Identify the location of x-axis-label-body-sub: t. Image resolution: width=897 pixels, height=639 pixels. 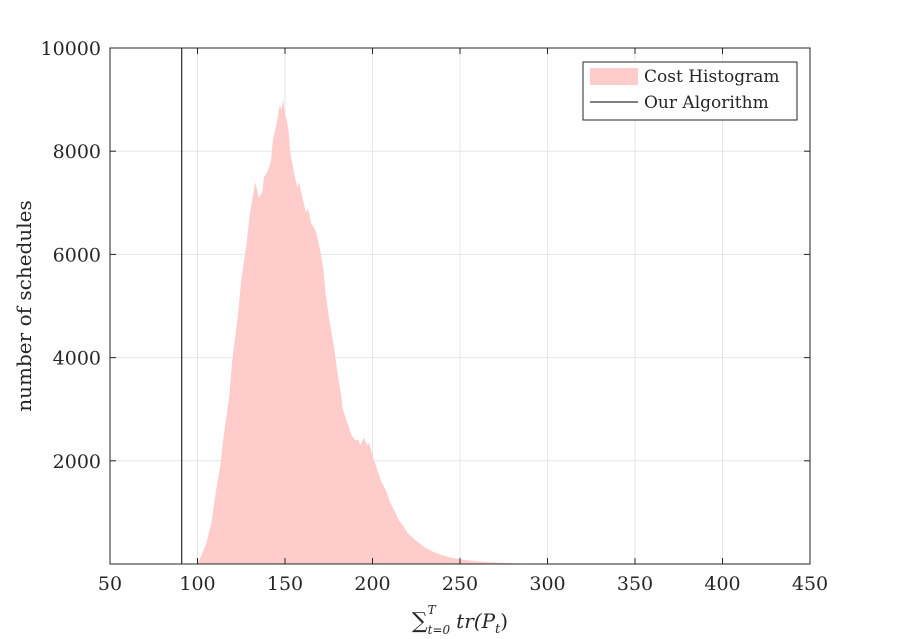
(498, 629).